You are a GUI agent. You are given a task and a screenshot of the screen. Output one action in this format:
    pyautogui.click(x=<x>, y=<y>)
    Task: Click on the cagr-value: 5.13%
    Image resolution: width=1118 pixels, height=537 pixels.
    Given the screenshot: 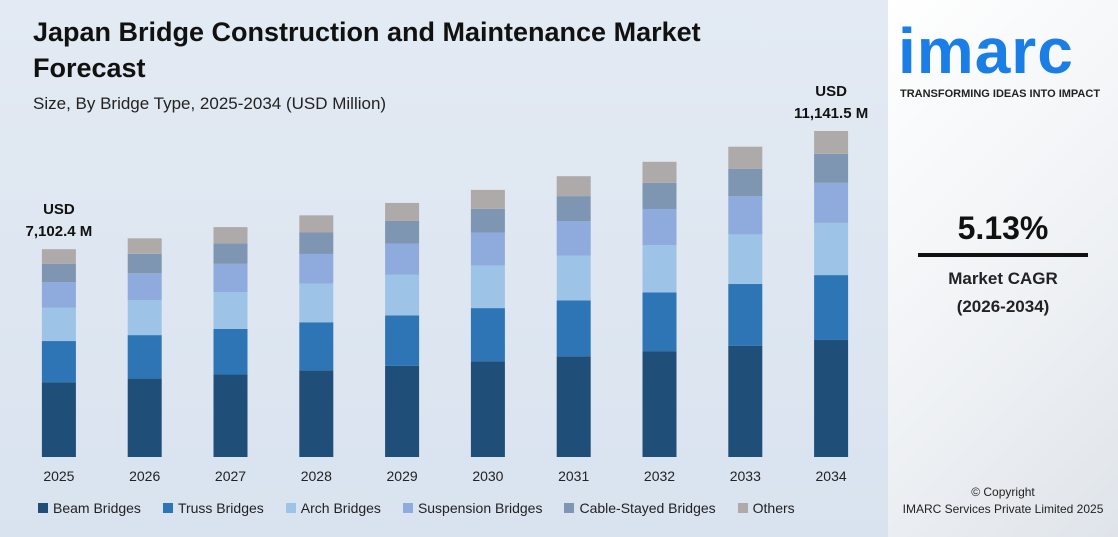 What is the action you would take?
    pyautogui.click(x=1003, y=228)
    